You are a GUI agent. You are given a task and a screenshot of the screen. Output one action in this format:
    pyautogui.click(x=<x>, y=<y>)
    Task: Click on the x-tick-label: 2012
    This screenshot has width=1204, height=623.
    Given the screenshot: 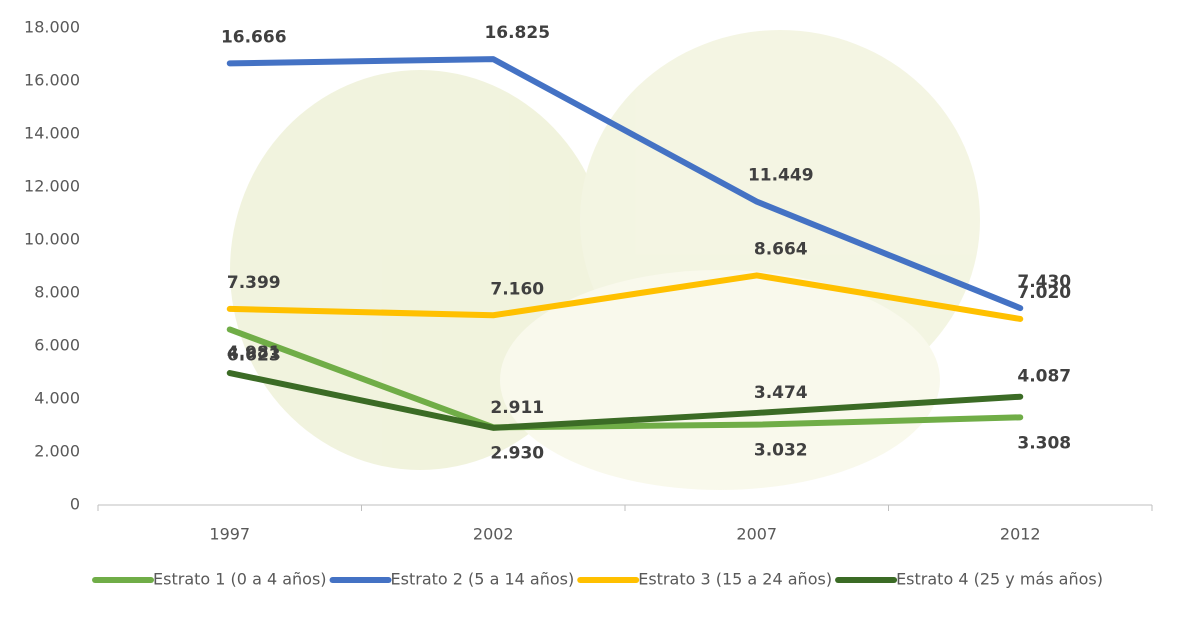 What is the action you would take?
    pyautogui.click(x=1020, y=534)
    